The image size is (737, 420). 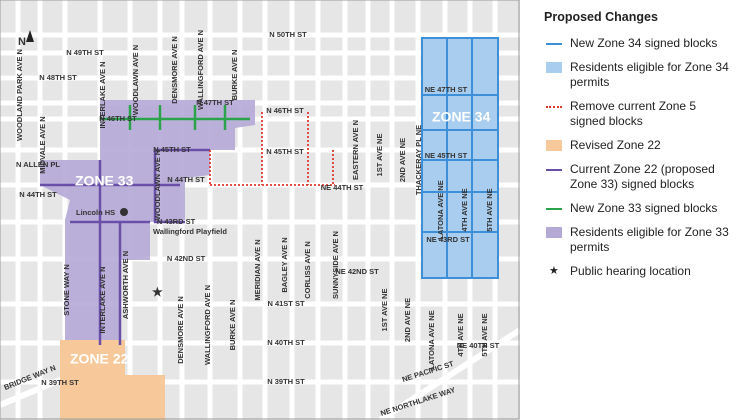 I want to click on street-label: STONE WAY N, so click(x=66, y=290).